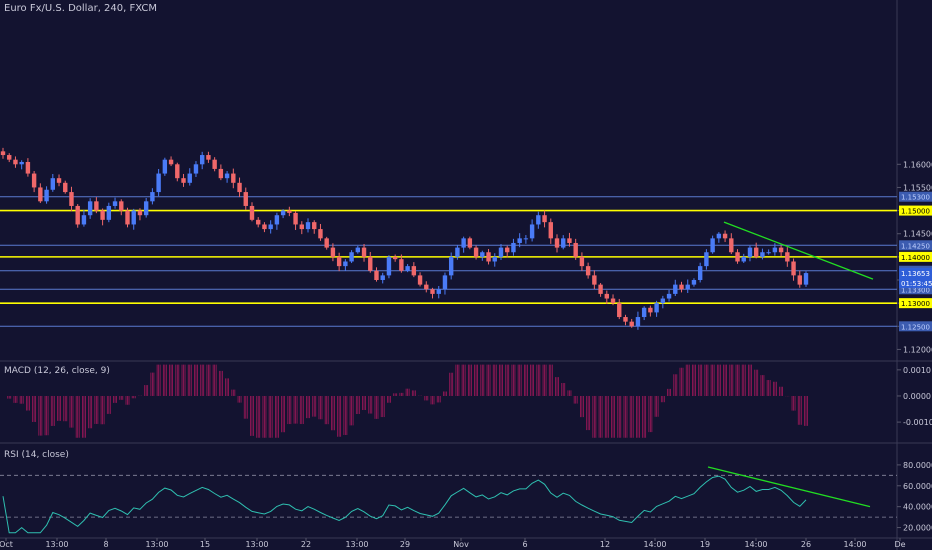 The height and width of the screenshot is (550, 932). I want to click on rsi-line, so click(404, 504).